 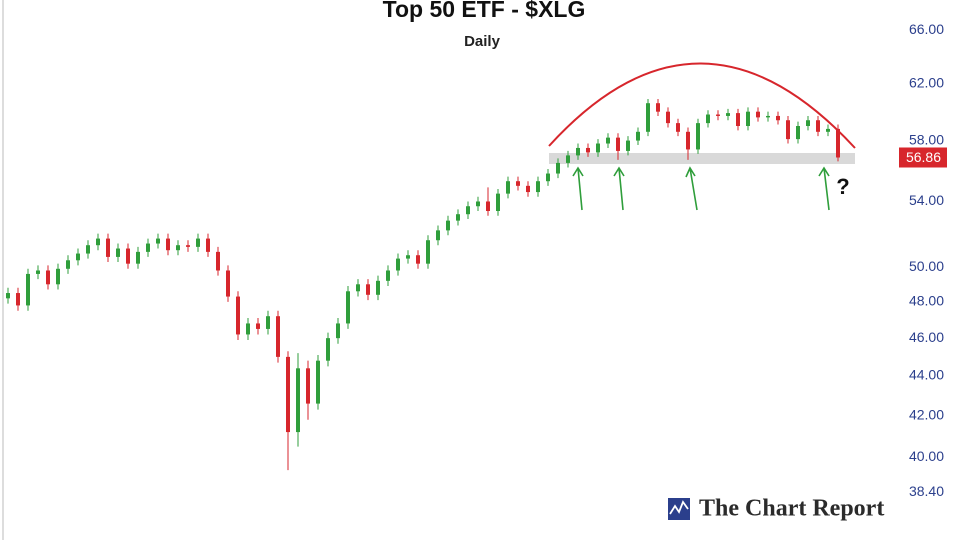 What do you see at coordinates (926, 414) in the screenshot?
I see `y-tick-label: 42.00` at bounding box center [926, 414].